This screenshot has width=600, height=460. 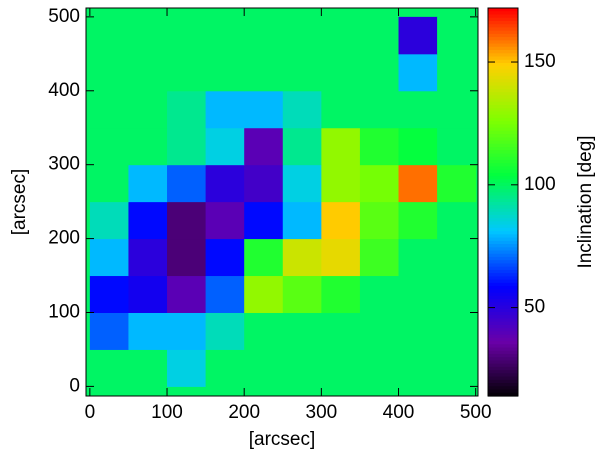 I want to click on y-tick-label: 100, so click(x=64, y=312).